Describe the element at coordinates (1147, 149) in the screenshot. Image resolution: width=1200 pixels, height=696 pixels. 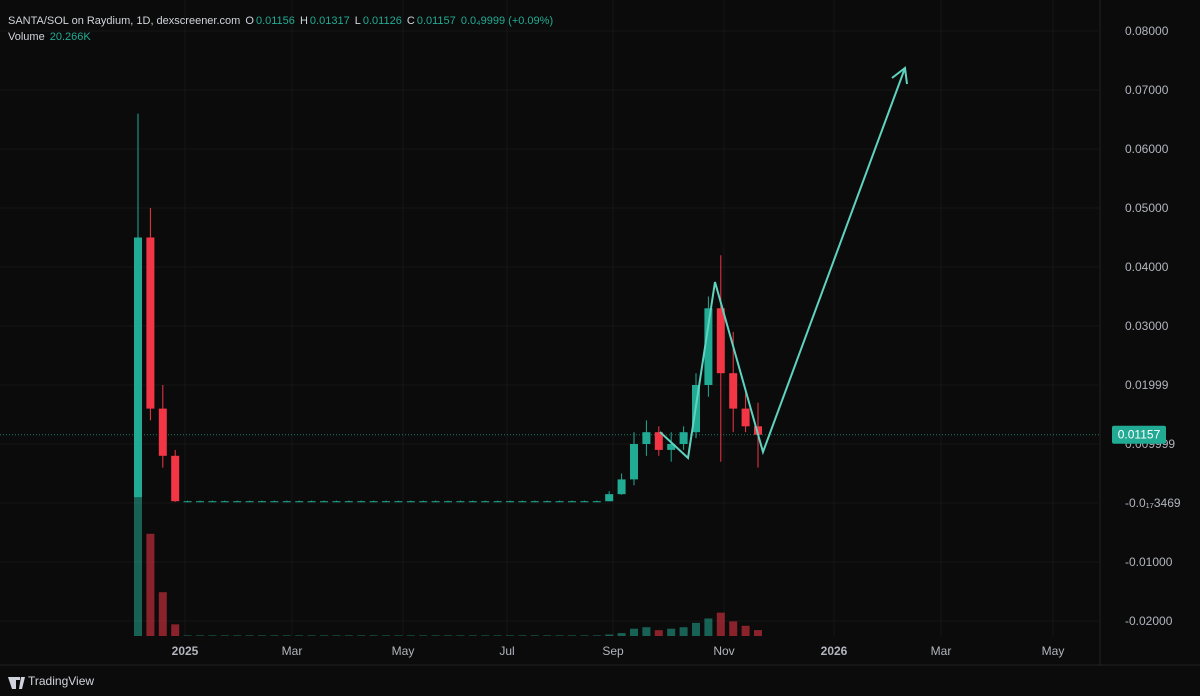
I see `y-tick-label: 0.06000` at that location.